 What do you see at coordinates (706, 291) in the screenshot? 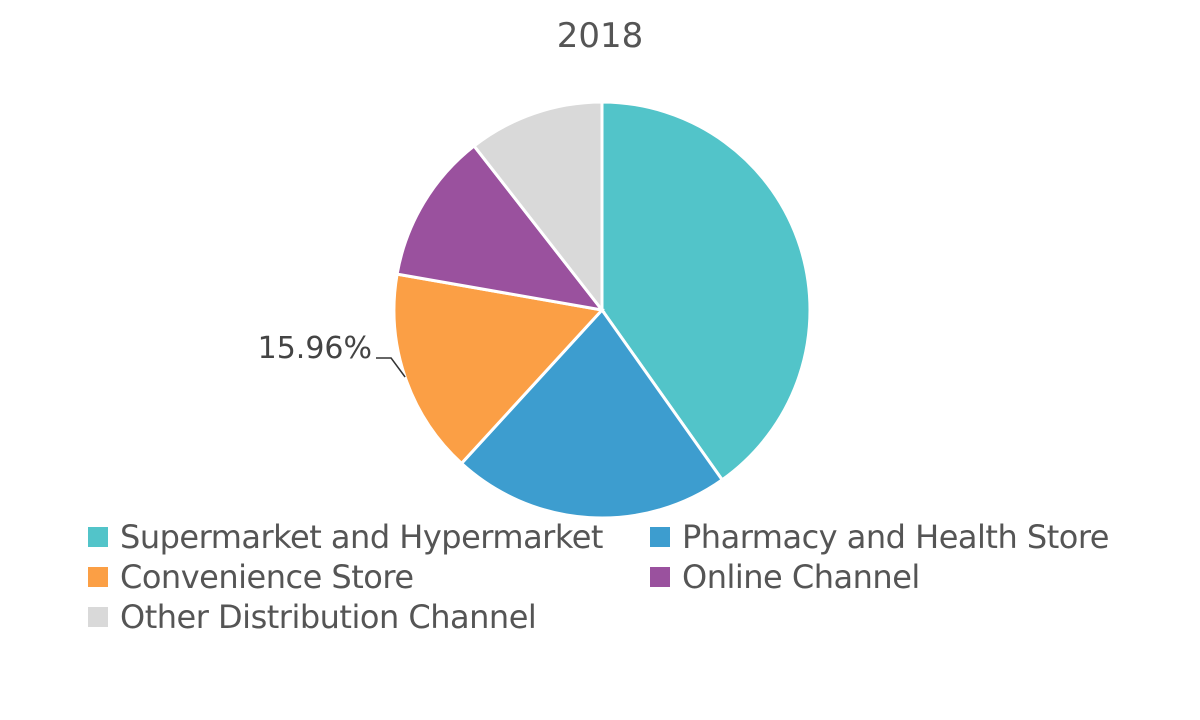
I see `slice-supermarket` at bounding box center [706, 291].